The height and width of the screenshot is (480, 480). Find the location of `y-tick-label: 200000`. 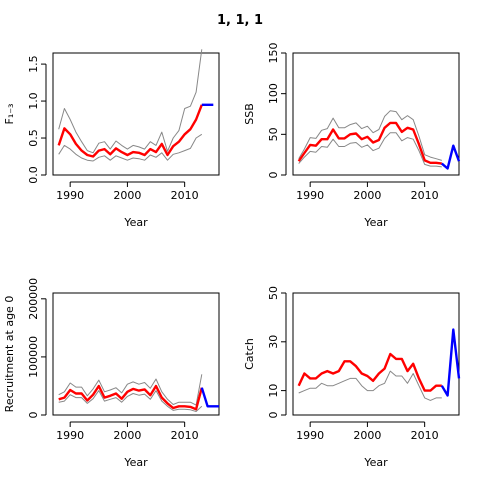

y-tick-label: 200000 is located at coordinates (33, 299).